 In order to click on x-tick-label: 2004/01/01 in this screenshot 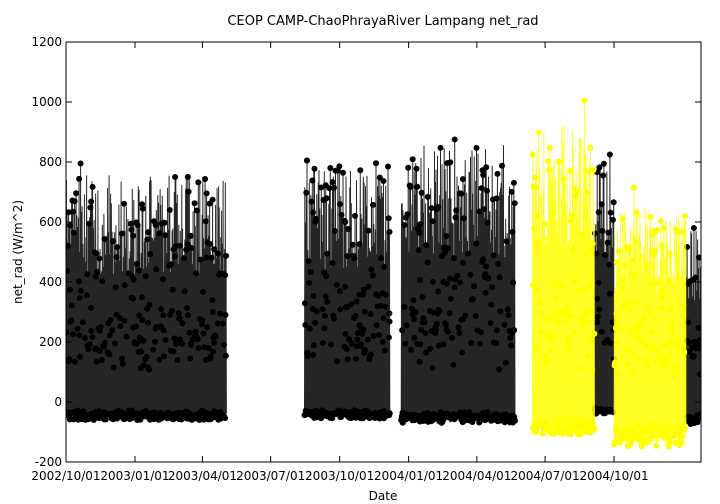, I will do `click(408, 476)`.